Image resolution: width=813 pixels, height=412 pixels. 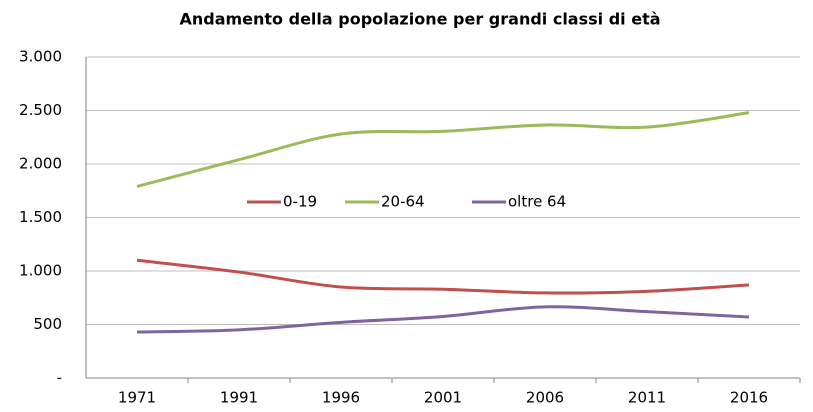 I want to click on y-tick-label: 500, so click(x=47, y=324).